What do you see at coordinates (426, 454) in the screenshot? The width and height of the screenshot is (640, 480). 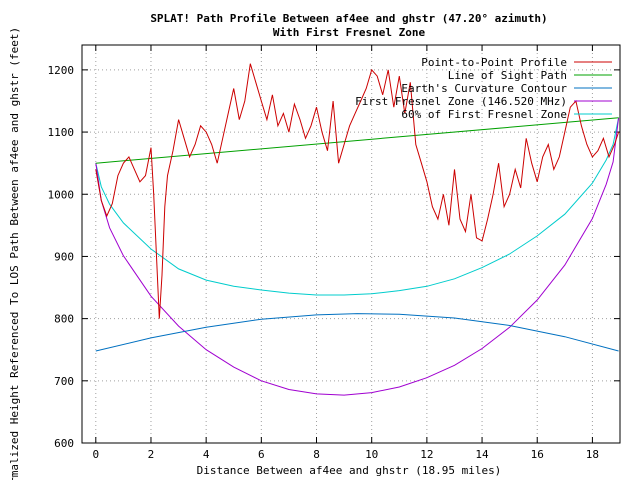 I see `x-tick-label: 12` at bounding box center [426, 454].